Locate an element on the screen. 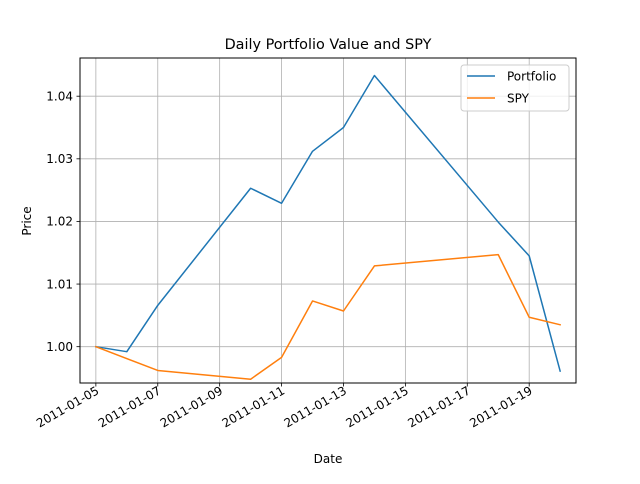 This screenshot has width=640, height=484. y-tick-label: 1.01 is located at coordinates (59, 284).